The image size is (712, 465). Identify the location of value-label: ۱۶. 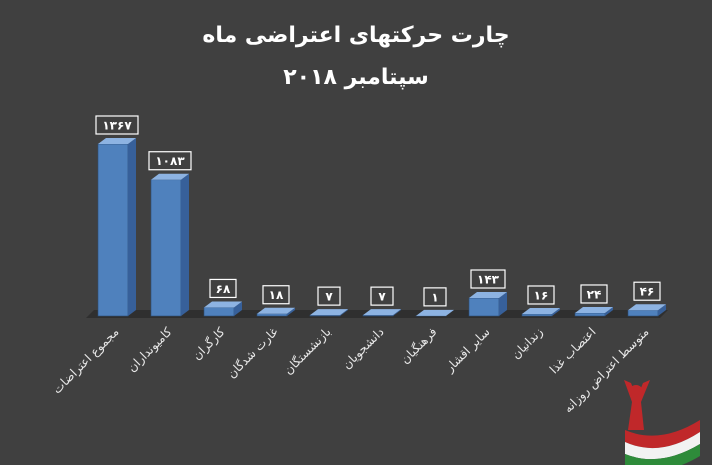
(541, 295).